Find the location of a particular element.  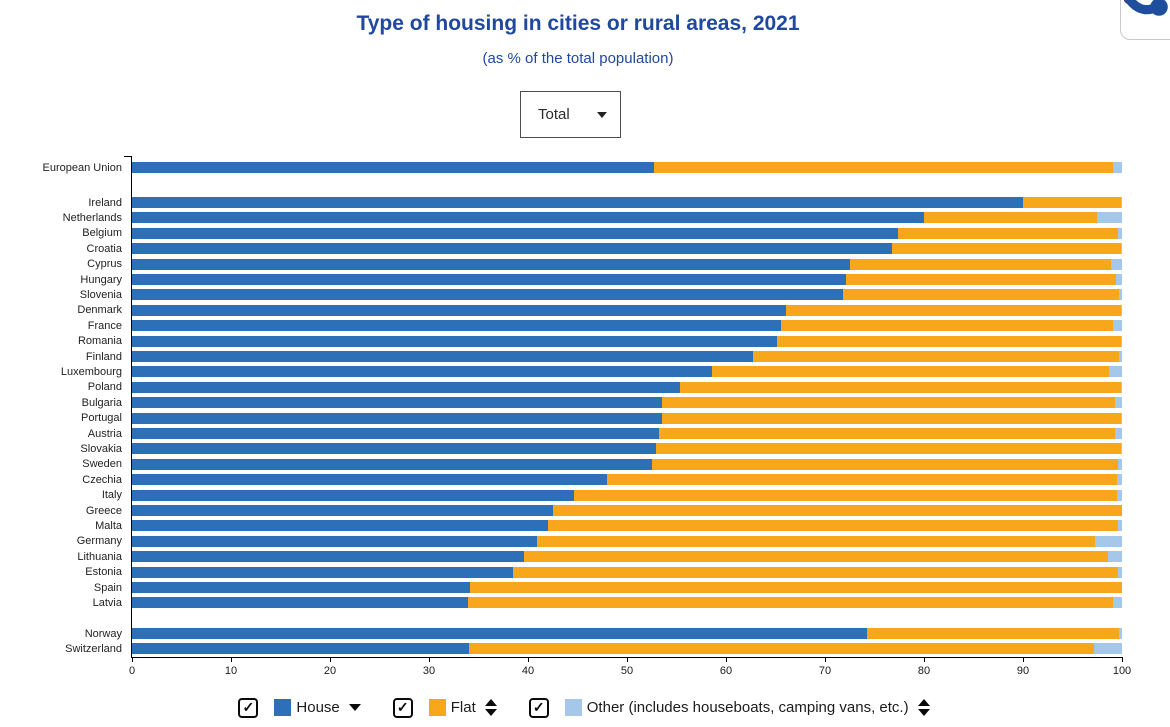

share-button is located at coordinates (1145, 20).